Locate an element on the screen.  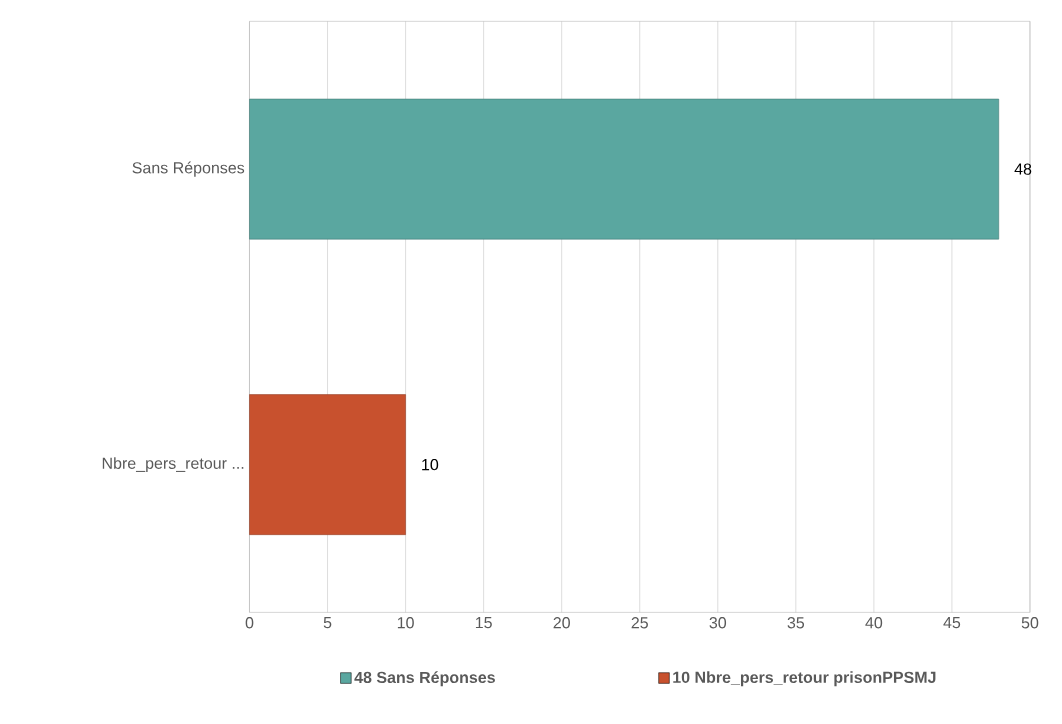
x-tick-label: 40 is located at coordinates (874, 622).